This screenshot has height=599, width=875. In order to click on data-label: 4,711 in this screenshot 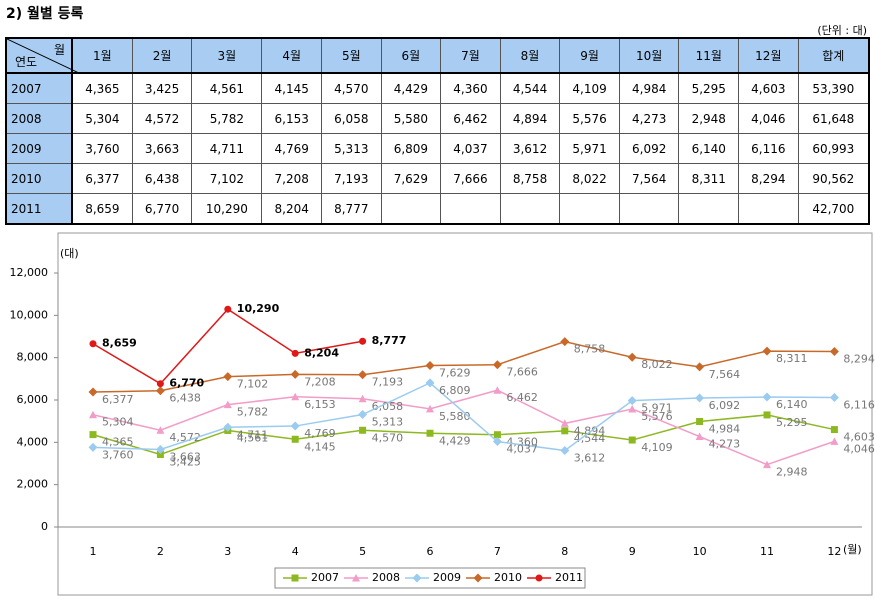, I will do `click(252, 434)`.